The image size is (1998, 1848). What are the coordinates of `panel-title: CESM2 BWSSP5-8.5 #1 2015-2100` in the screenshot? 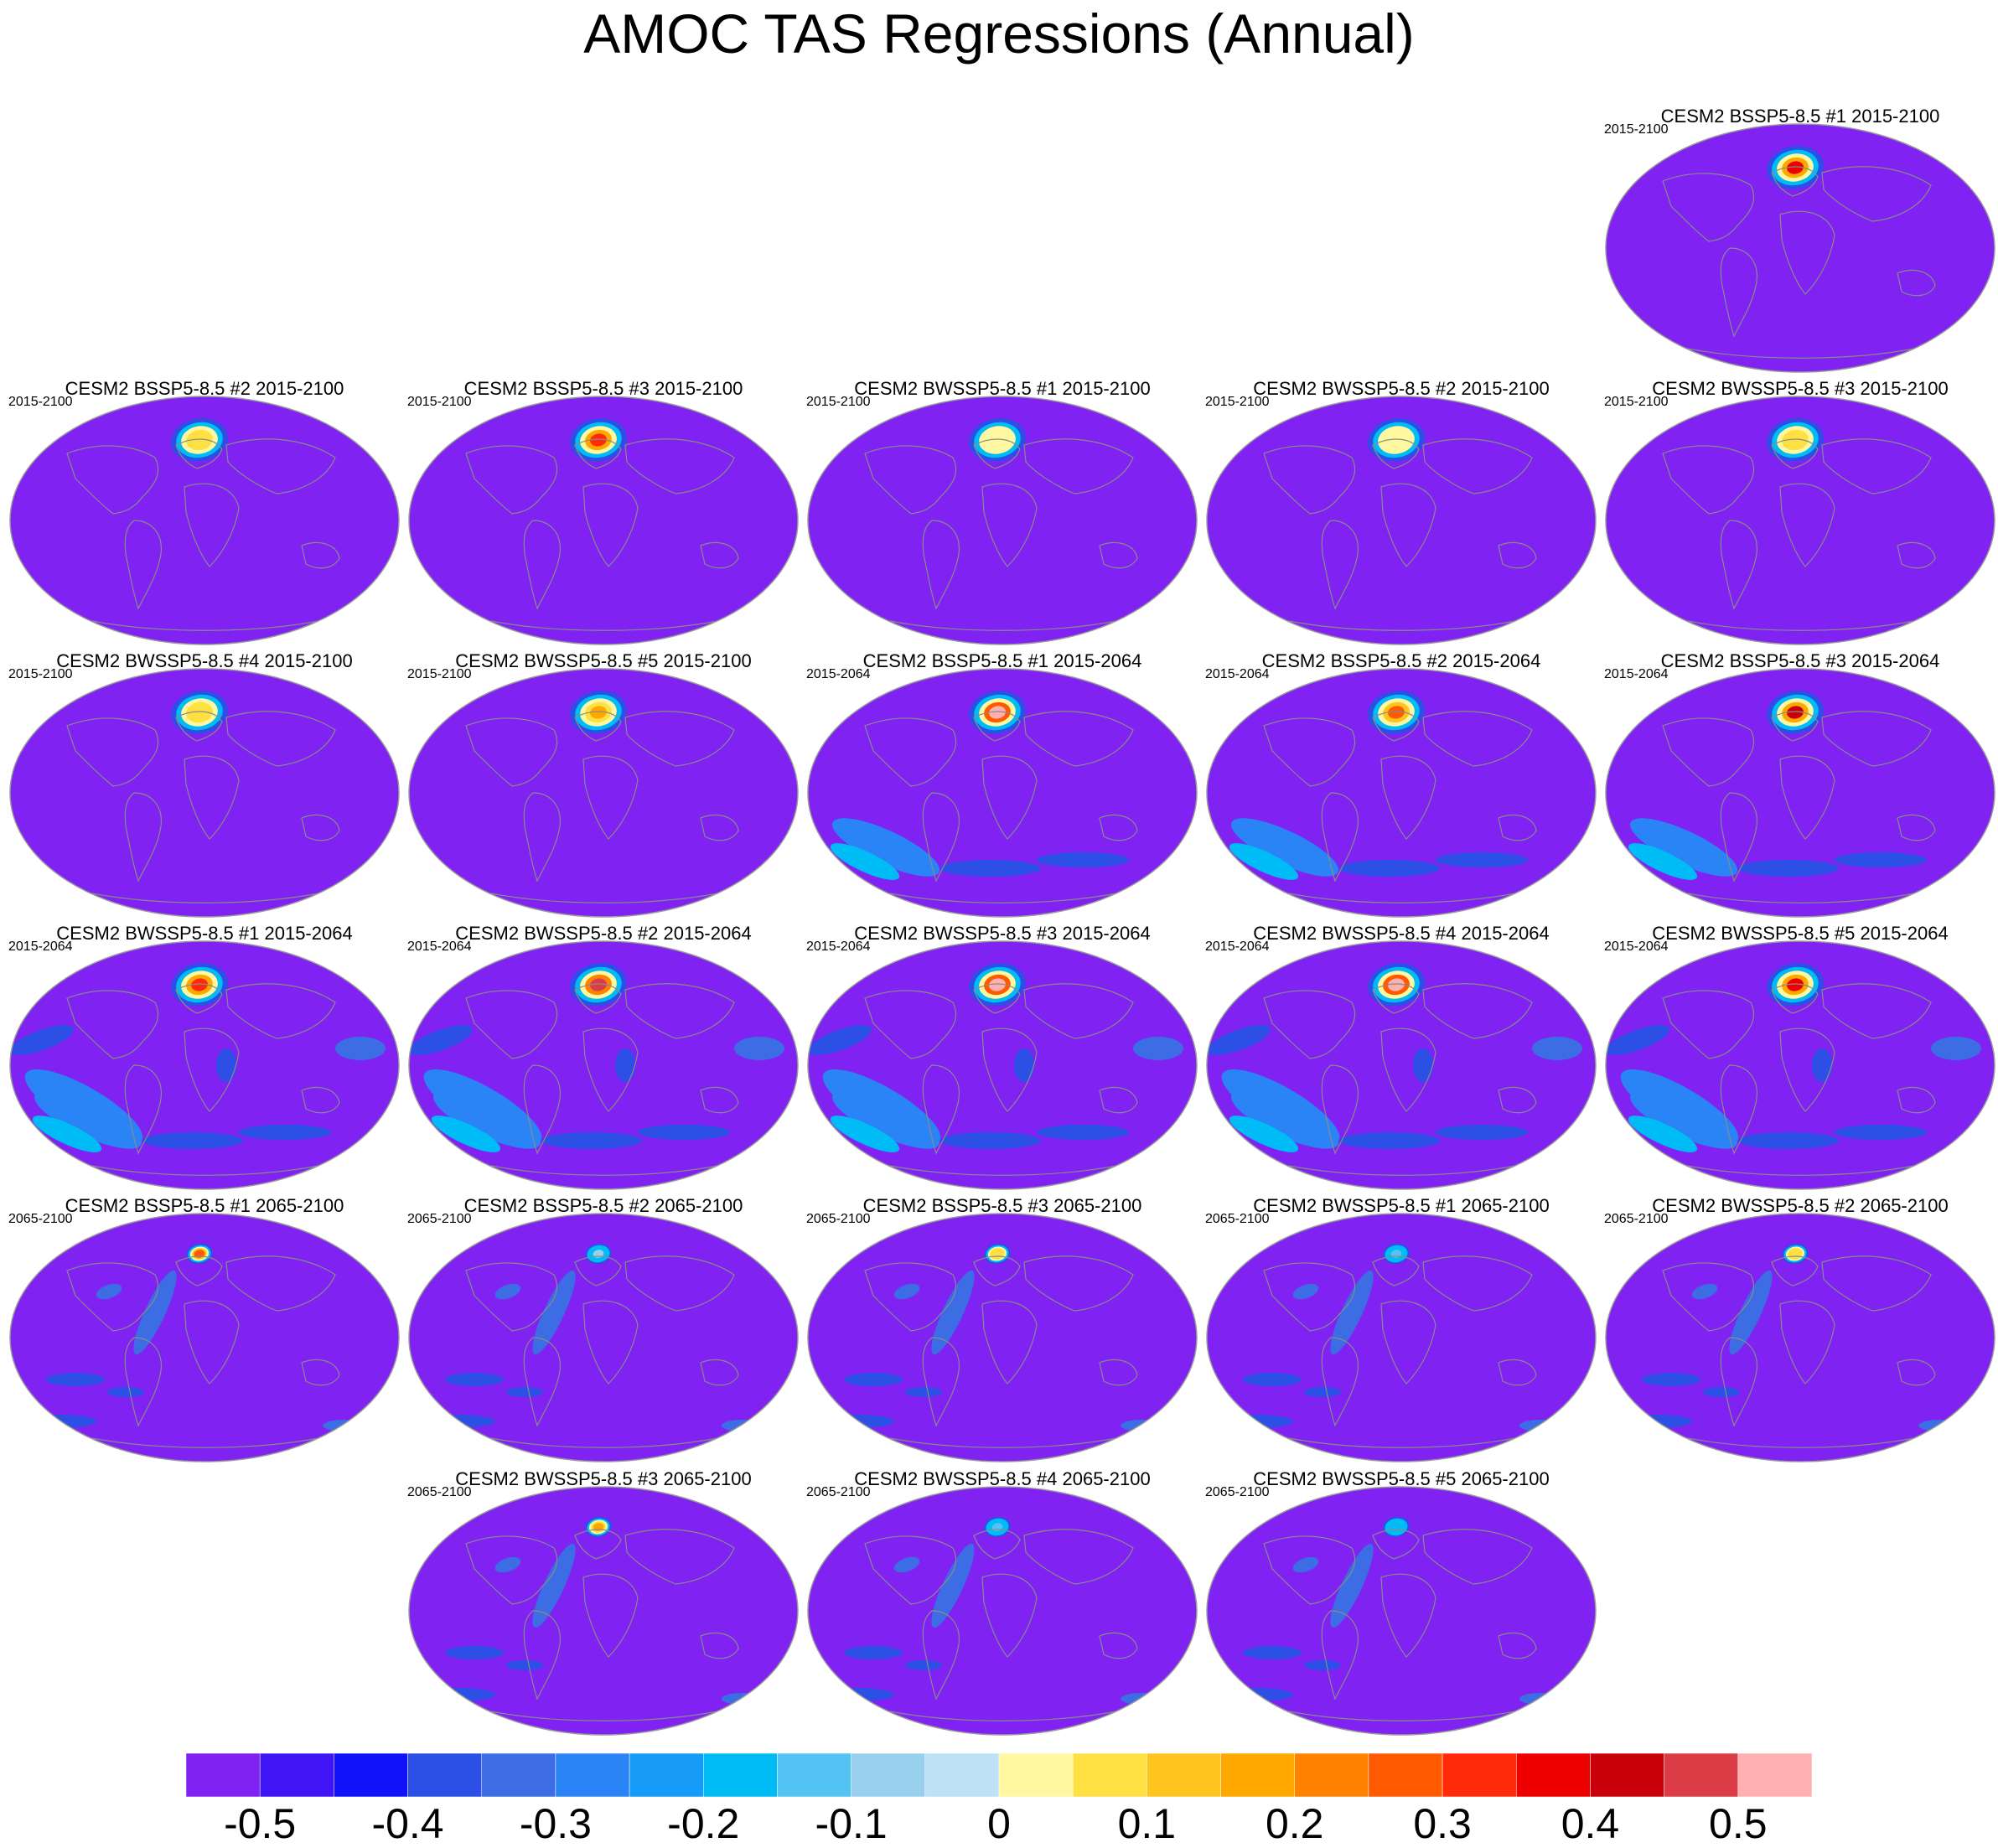 It's located at (1002, 388).